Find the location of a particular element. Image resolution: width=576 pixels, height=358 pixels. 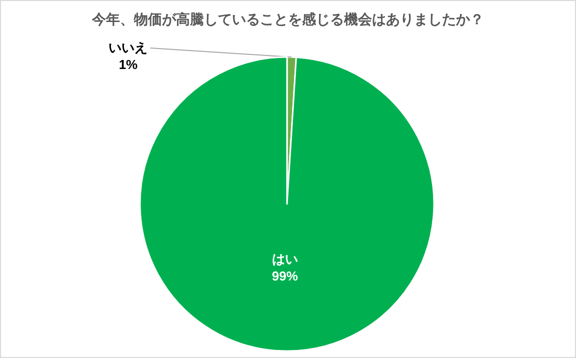

slice-label: はい is located at coordinates (285, 259).